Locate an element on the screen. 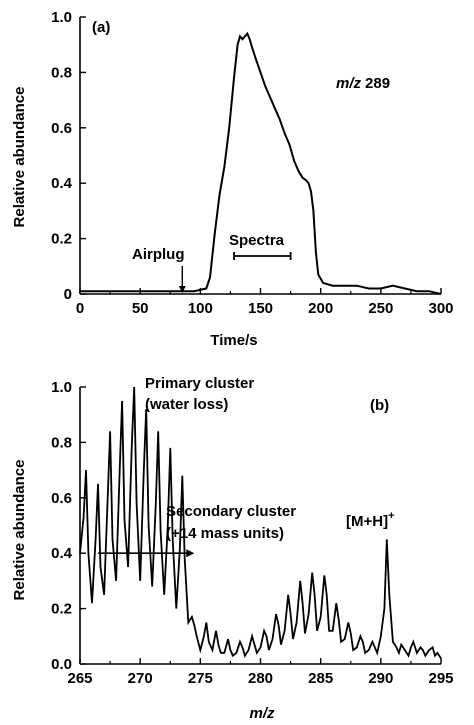 Image resolution: width=474 pixels, height=725 pixels. x-tick-label: 265 is located at coordinates (79, 678).